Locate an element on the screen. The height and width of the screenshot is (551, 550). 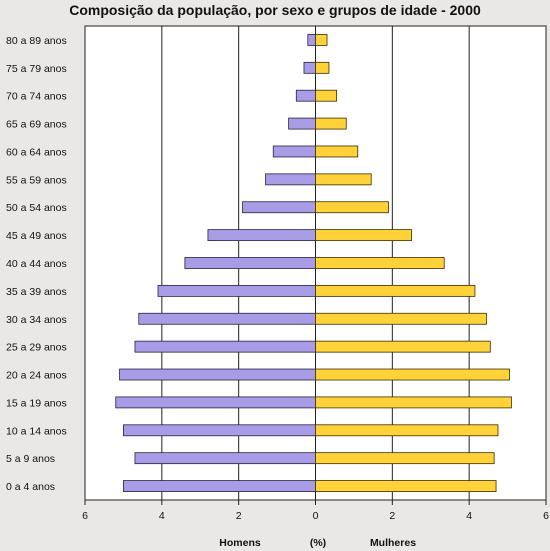
category-label: 40 a 44 anos is located at coordinates (36, 264).